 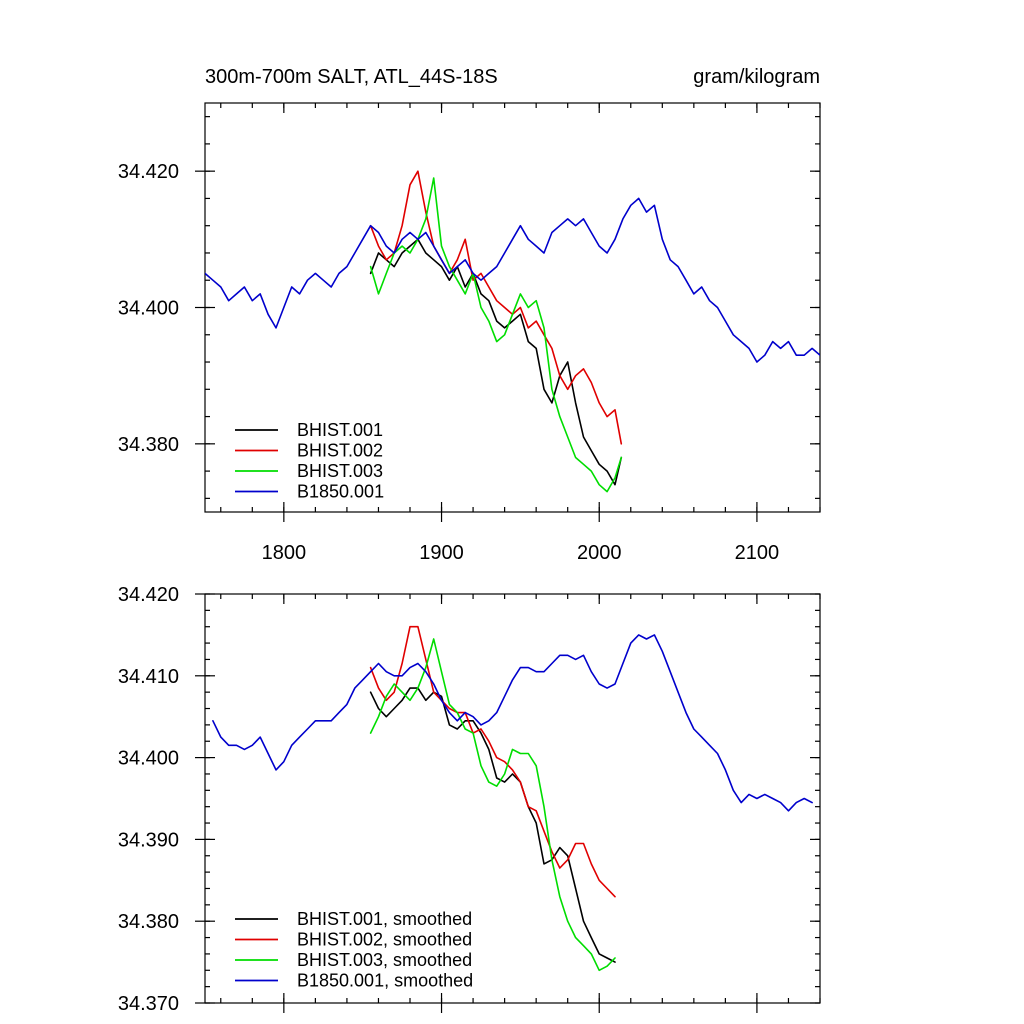 I want to click on legend-label: BHIST.002, smoothed, so click(x=384, y=940).